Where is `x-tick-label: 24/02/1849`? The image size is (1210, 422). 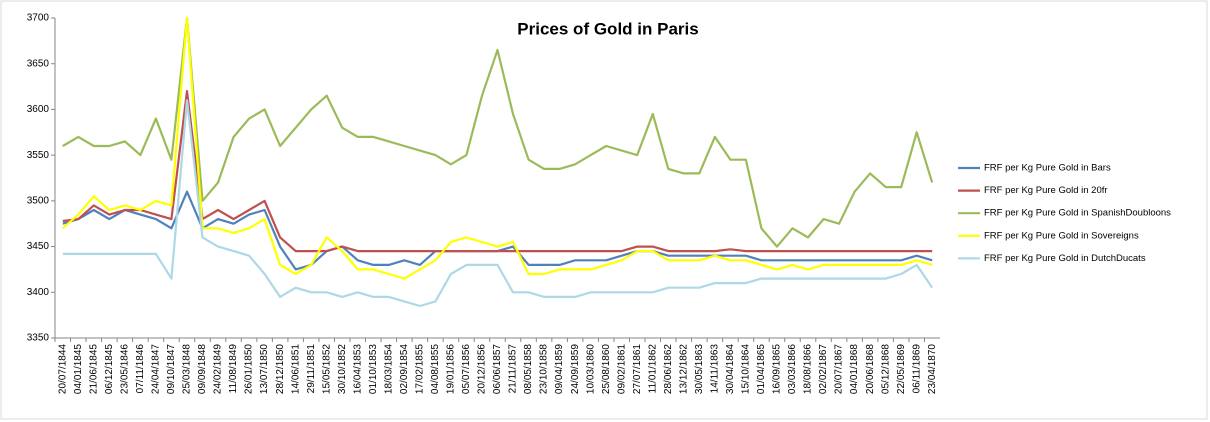 x-tick-label: 24/02/1849 is located at coordinates (218, 369).